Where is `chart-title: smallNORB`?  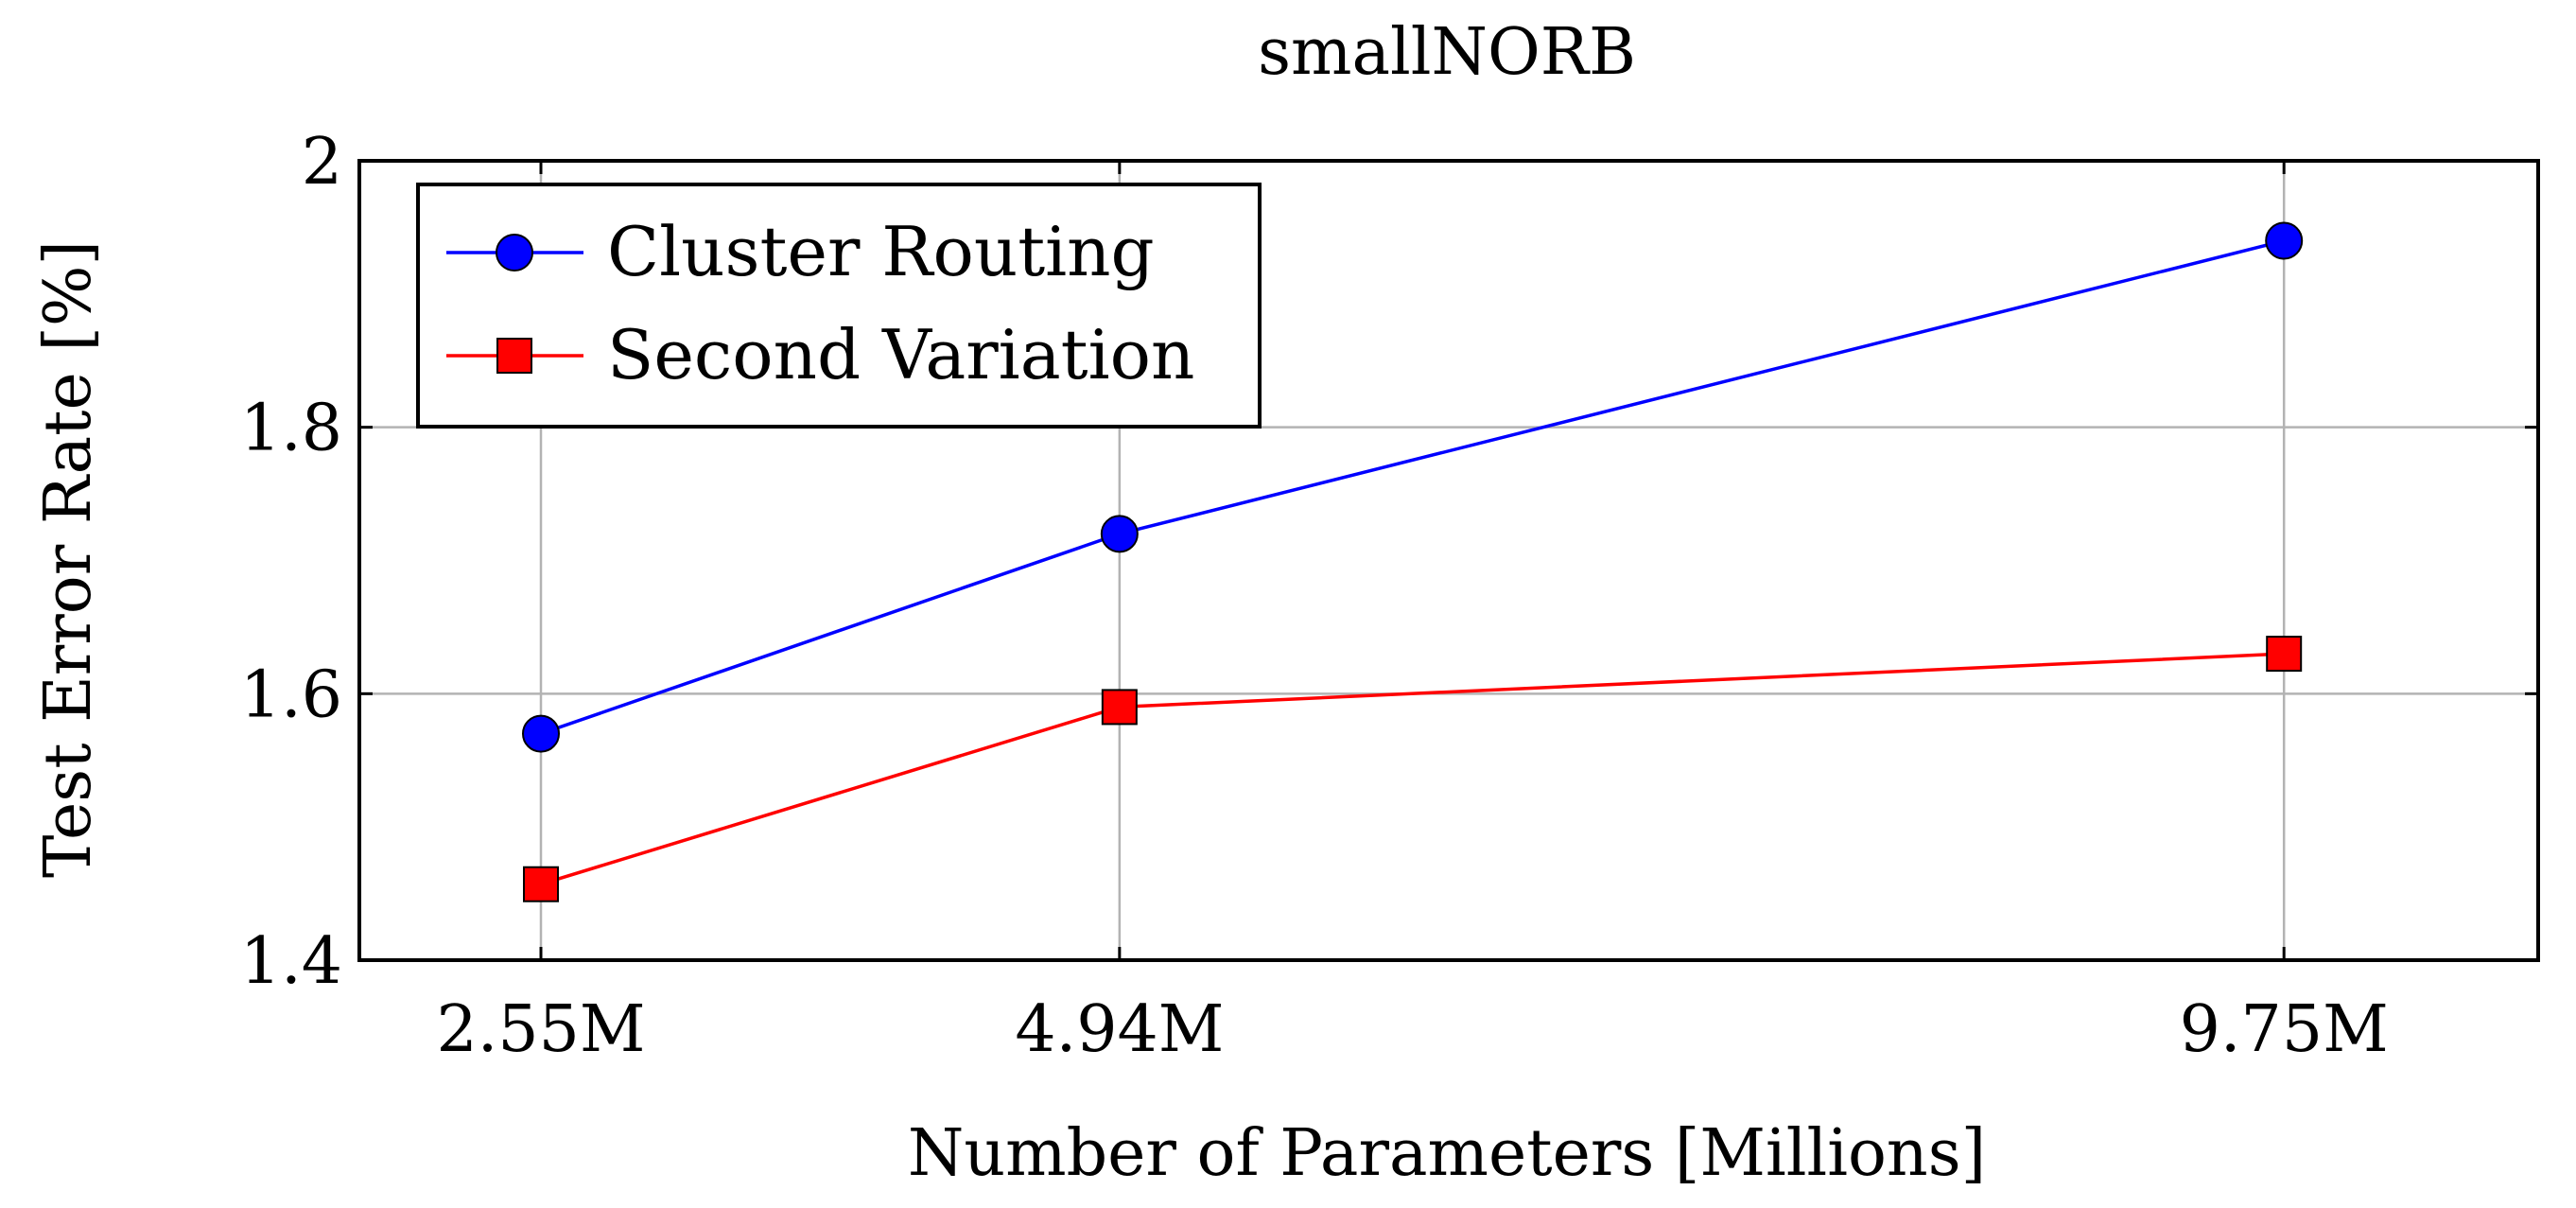
chart-title: smallNORB is located at coordinates (1447, 52).